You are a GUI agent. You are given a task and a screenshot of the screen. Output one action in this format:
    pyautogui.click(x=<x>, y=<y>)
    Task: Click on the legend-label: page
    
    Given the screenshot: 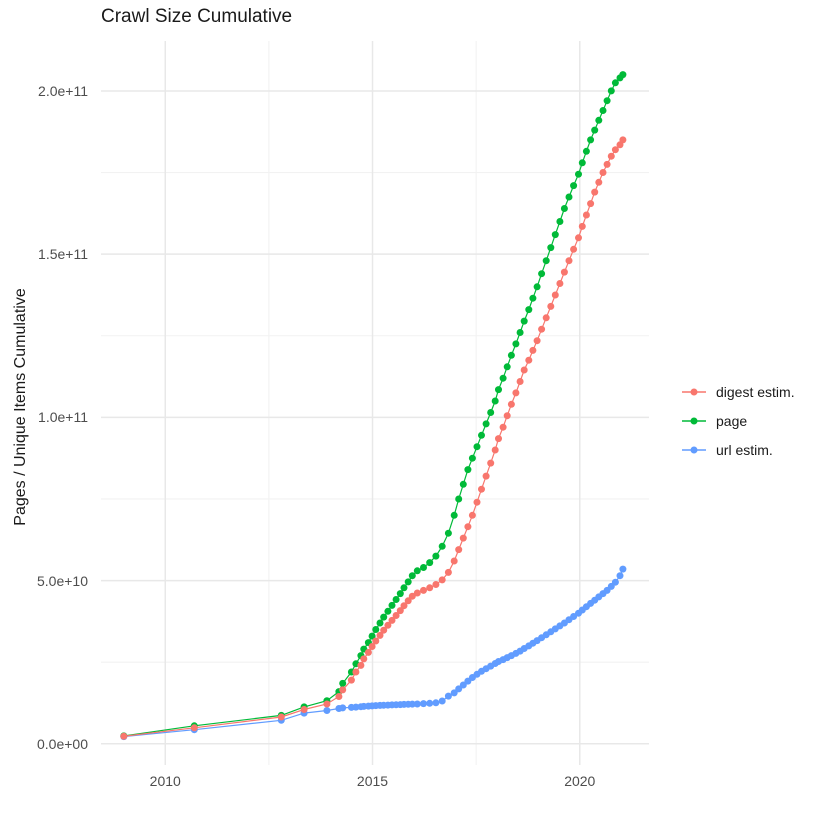 What is the action you would take?
    pyautogui.click(x=732, y=420)
    